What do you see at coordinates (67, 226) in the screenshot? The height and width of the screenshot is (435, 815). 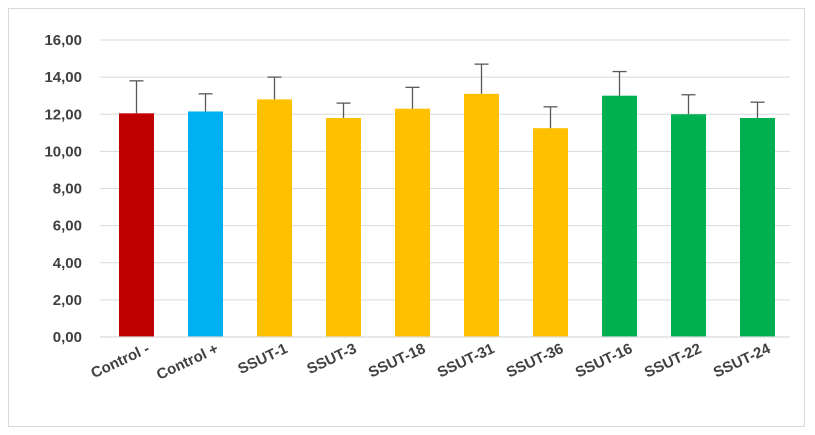 I see `y-tick-label: 6,00` at bounding box center [67, 226].